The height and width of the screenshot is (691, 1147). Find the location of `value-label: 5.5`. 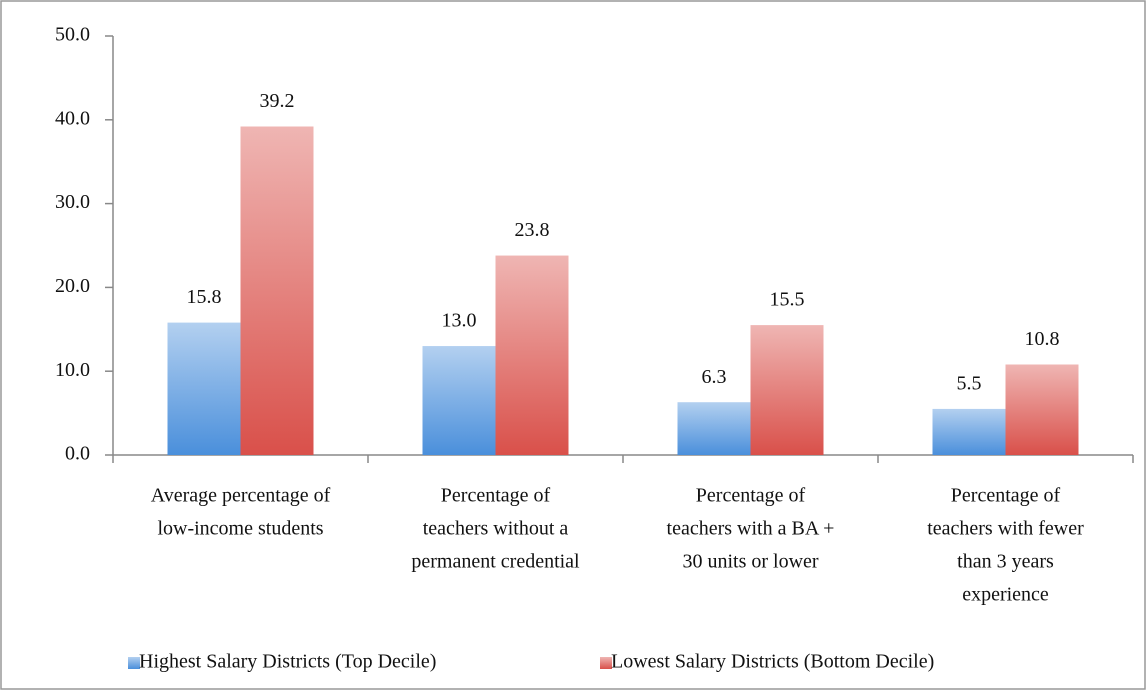

value-label: 5.5 is located at coordinates (969, 384).